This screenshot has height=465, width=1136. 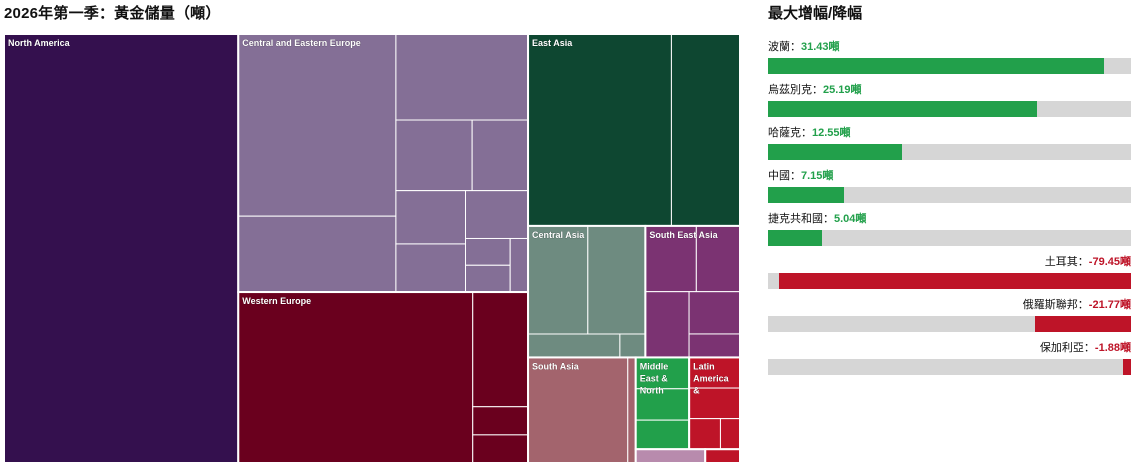 I want to click on change-row: 捷克共和國：5.04噸, so click(x=949, y=231).